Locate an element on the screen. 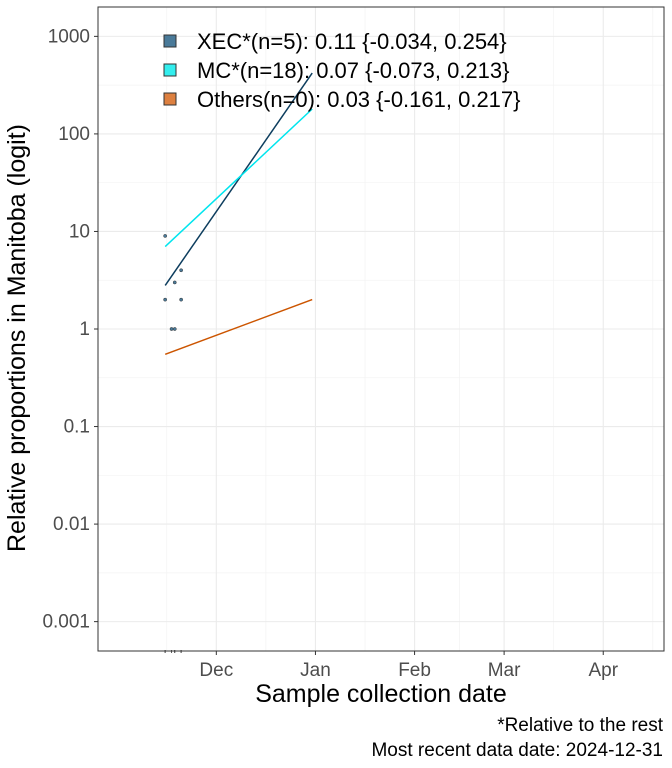 Image resolution: width=672 pixels, height=768 pixels. y-tick-label: 0.01 is located at coordinates (71, 524).